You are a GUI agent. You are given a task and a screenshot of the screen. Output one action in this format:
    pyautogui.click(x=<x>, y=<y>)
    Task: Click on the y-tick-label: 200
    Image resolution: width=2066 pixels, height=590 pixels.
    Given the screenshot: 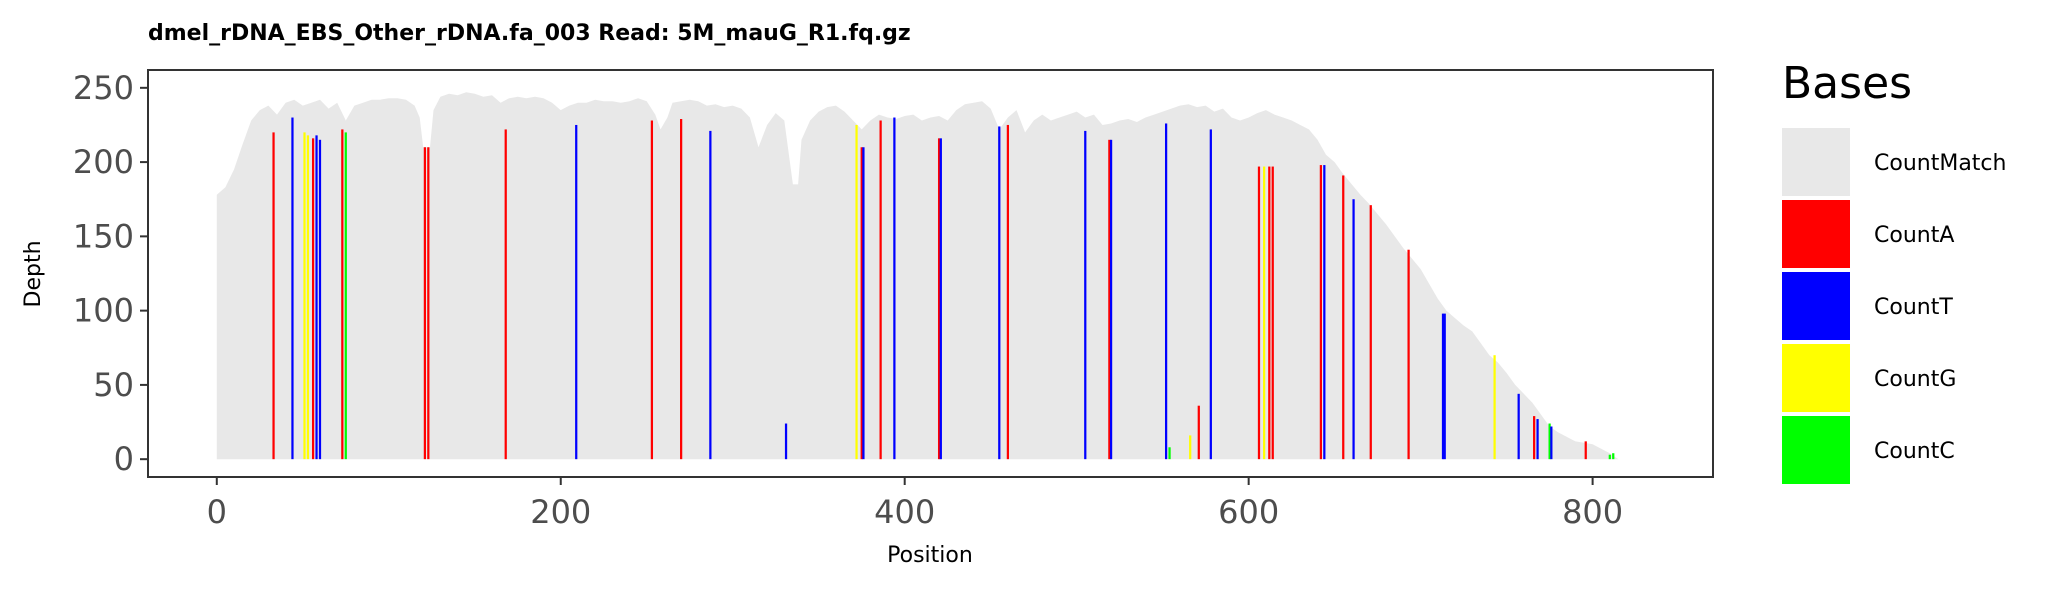 What is the action you would take?
    pyautogui.click(x=103, y=162)
    